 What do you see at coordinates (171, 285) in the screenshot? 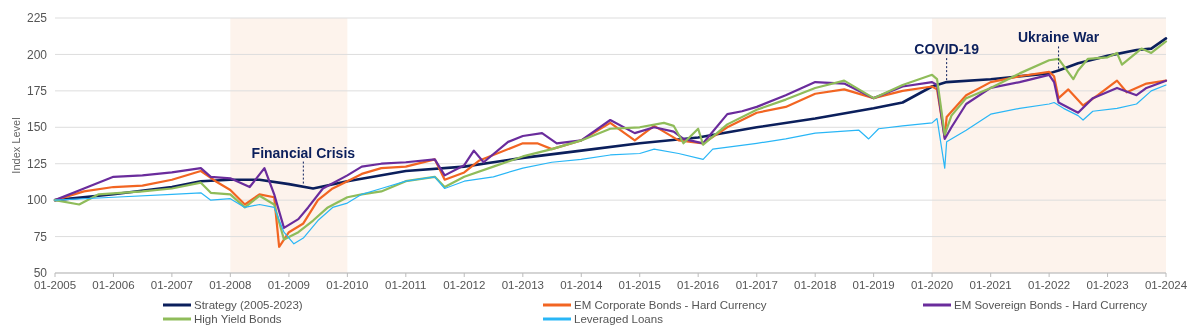
I see `x-tick-label: 01-2007` at bounding box center [171, 285].